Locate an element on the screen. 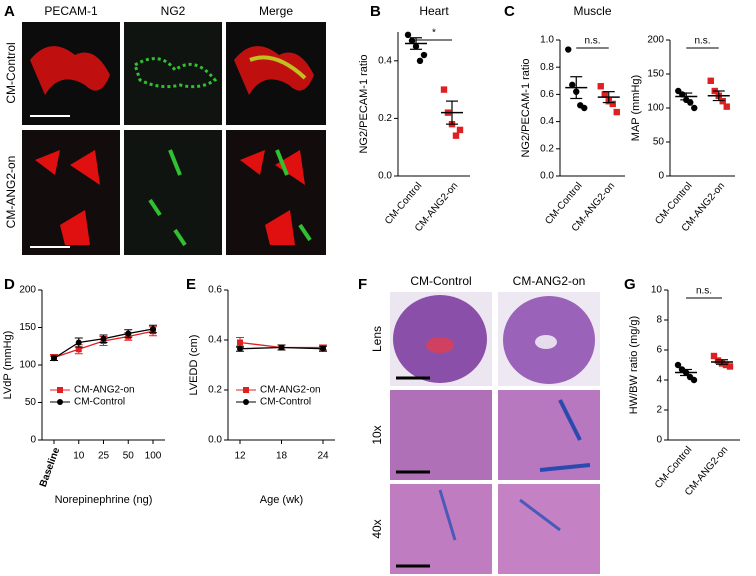  column-header: CM-ANG2-on is located at coordinates (549, 281).